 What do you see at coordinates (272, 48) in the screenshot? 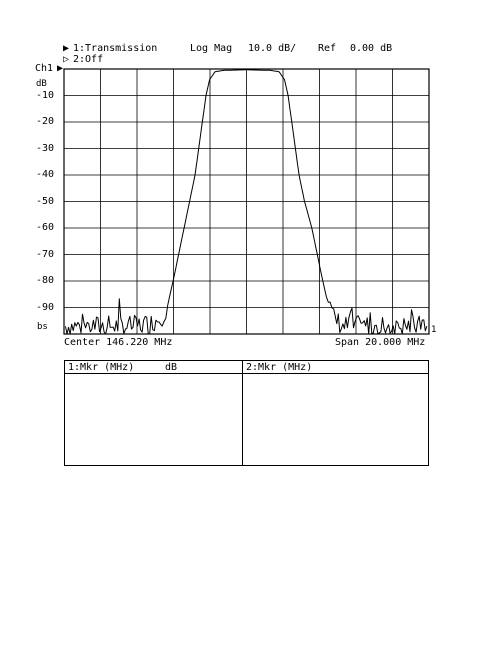
I see `scale-label: 10.0 dB/` at bounding box center [272, 48].